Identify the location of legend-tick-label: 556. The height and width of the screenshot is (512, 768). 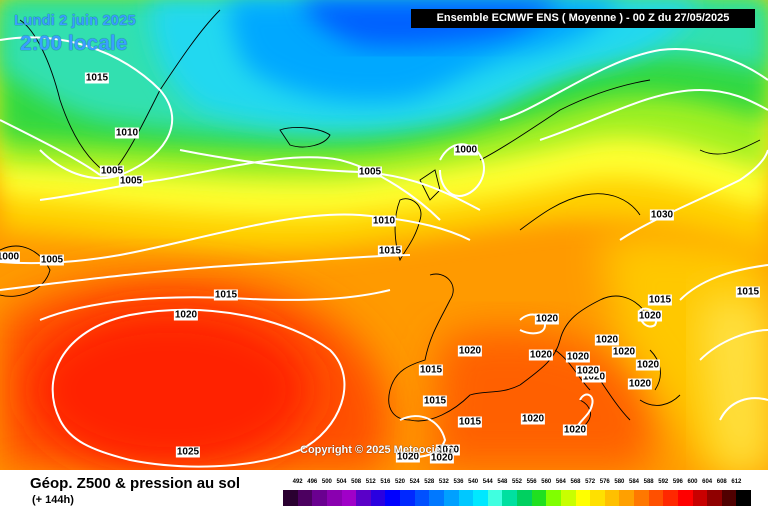
(531, 482).